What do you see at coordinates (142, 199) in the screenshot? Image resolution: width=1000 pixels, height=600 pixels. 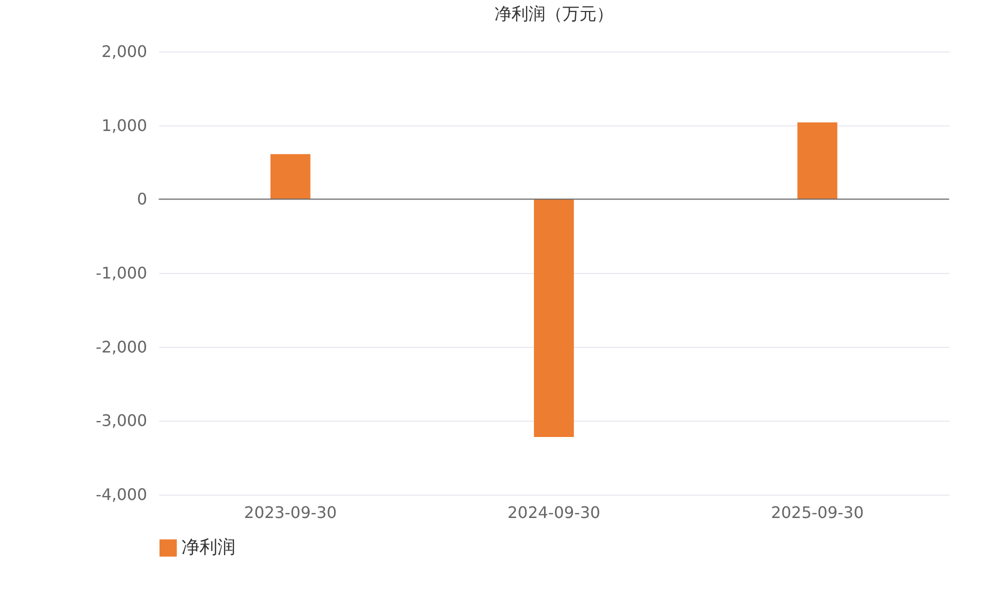 I see `y-tick-label: 0` at bounding box center [142, 199].